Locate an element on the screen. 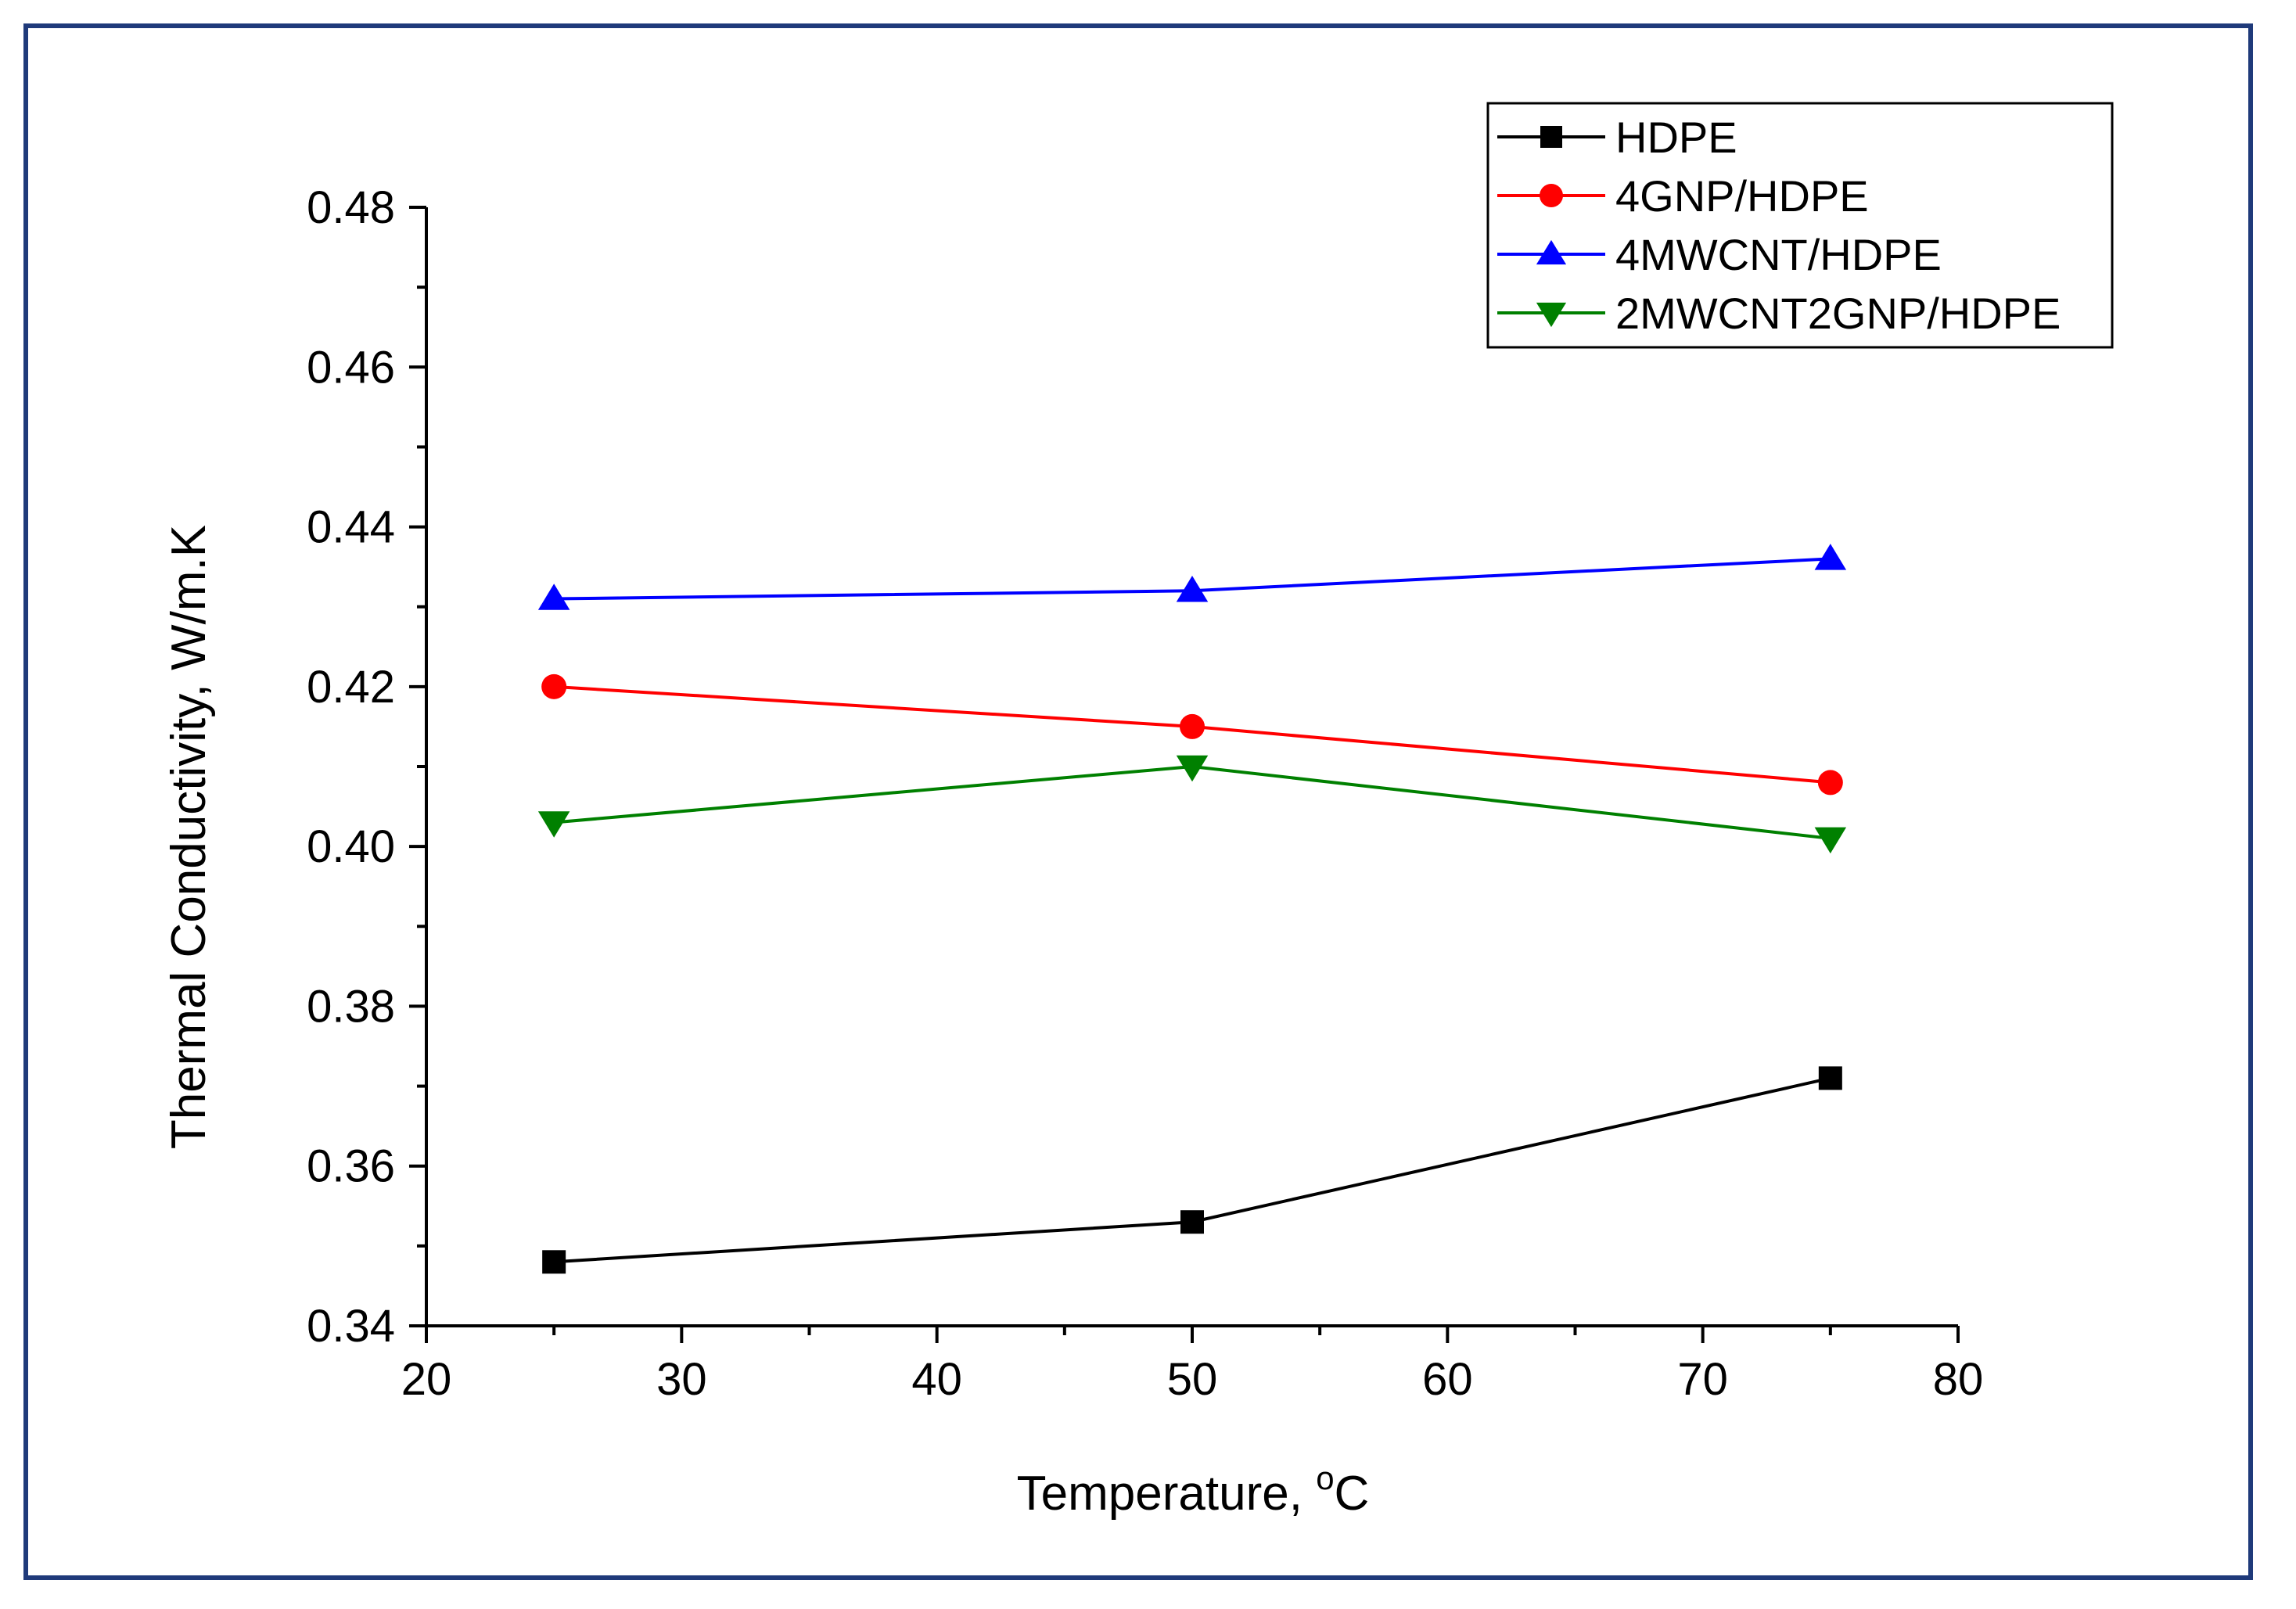  y-tick-label: 0.44 is located at coordinates (351, 527).